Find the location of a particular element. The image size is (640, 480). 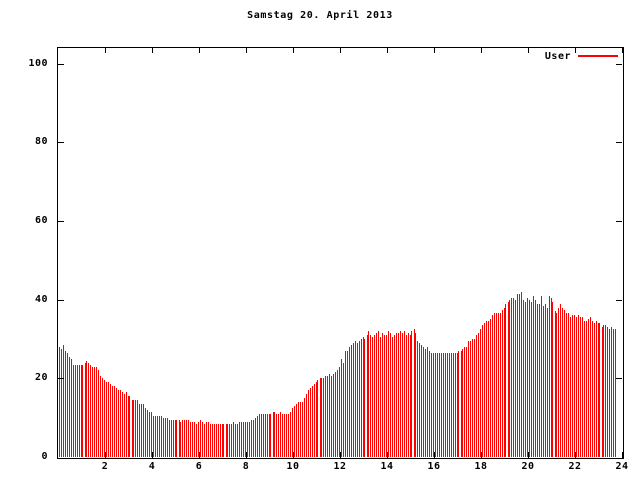

x-axis-tick-label: 8 is located at coordinates (246, 466).